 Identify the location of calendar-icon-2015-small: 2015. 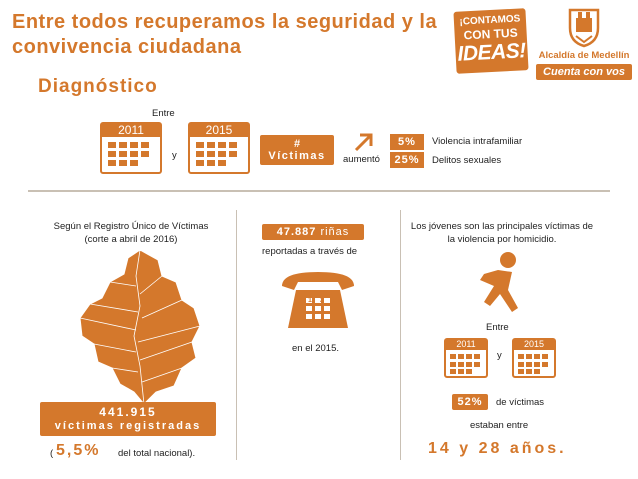
(534, 358).